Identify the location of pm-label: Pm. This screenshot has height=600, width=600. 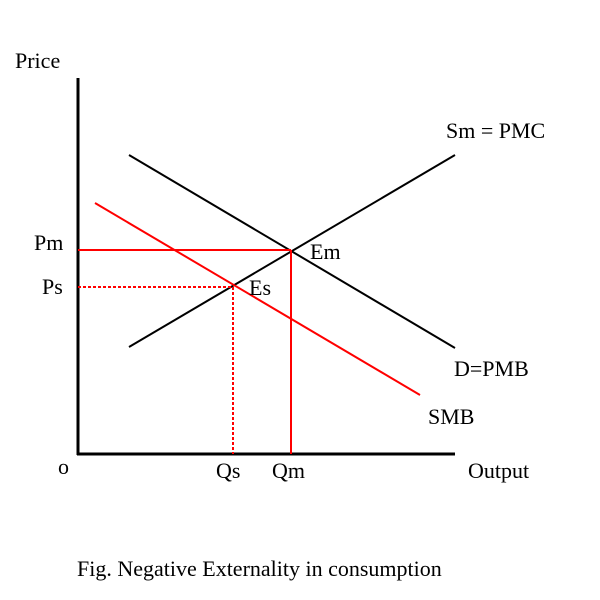
(48, 242).